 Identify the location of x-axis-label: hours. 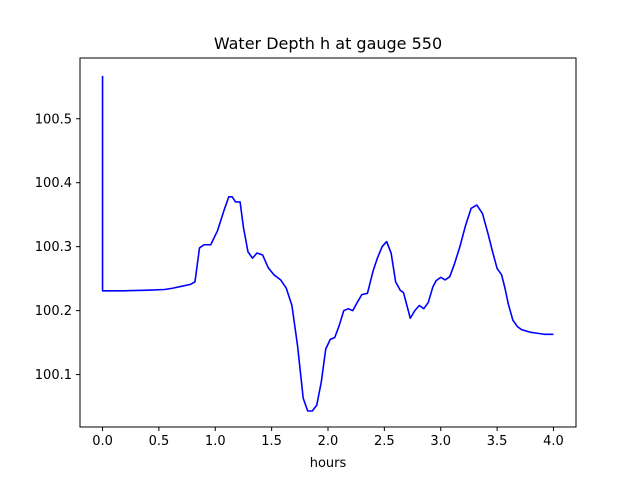
(328, 463).